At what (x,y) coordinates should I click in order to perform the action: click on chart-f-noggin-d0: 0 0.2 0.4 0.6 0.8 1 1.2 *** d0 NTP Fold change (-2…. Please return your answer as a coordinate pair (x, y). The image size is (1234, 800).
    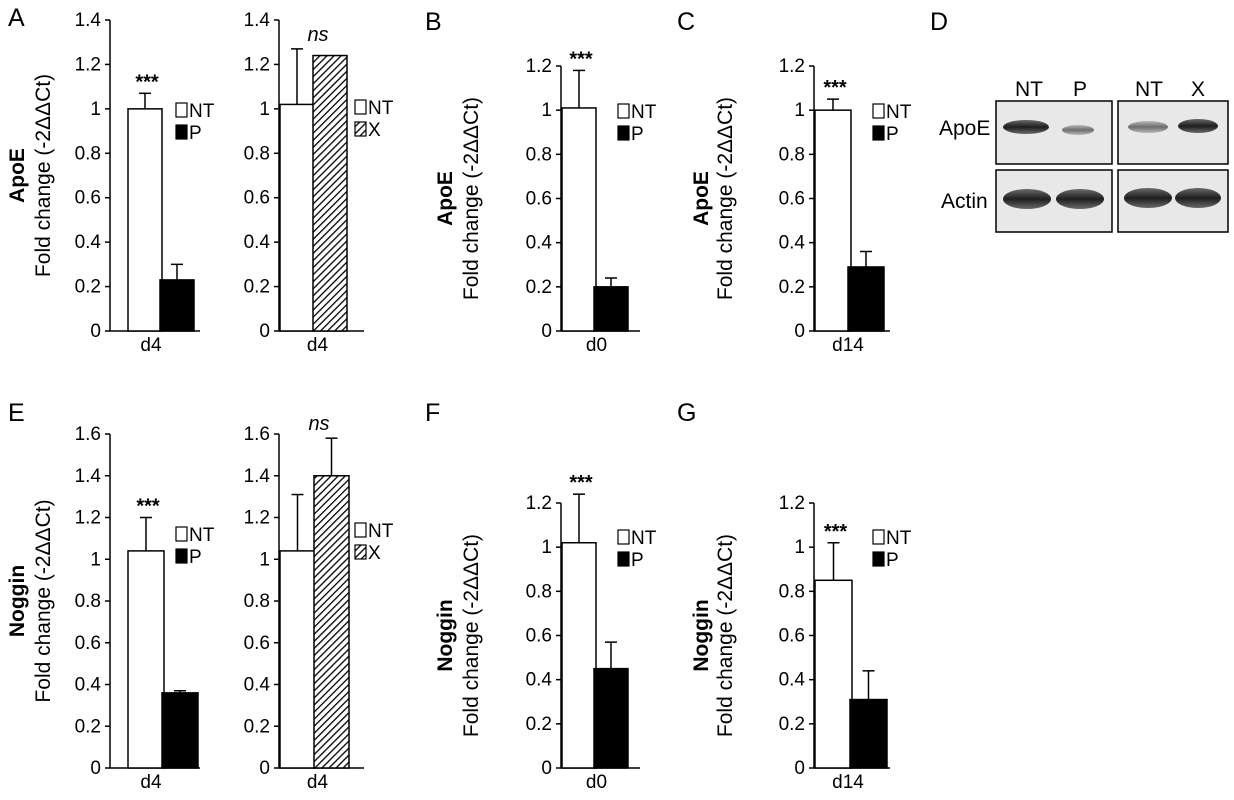
    Looking at the image, I should click on (545, 632).